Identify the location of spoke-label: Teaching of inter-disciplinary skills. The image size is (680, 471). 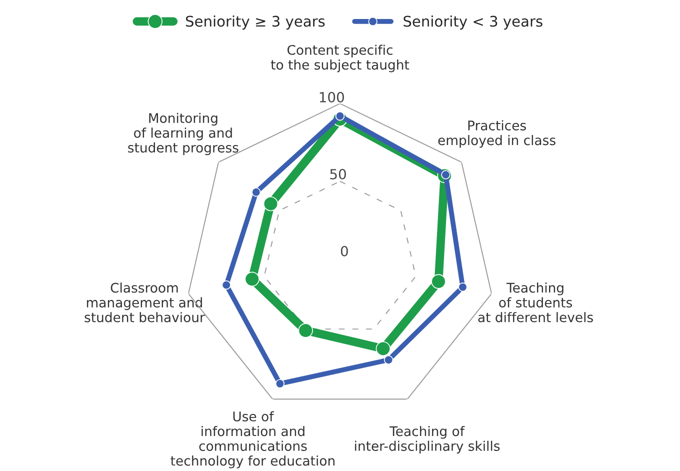
(427, 440).